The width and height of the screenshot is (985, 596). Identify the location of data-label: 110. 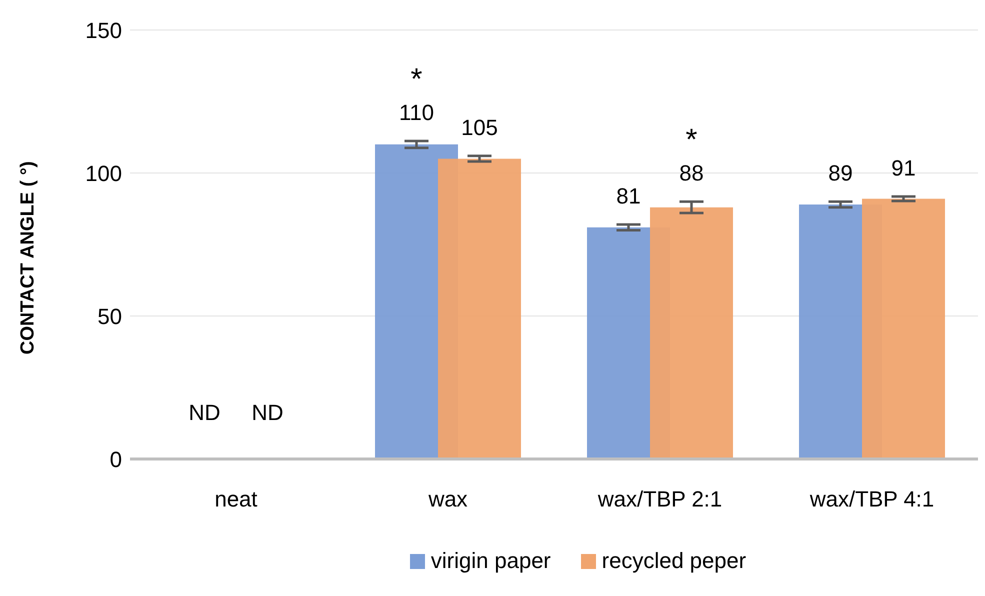
(416, 112).